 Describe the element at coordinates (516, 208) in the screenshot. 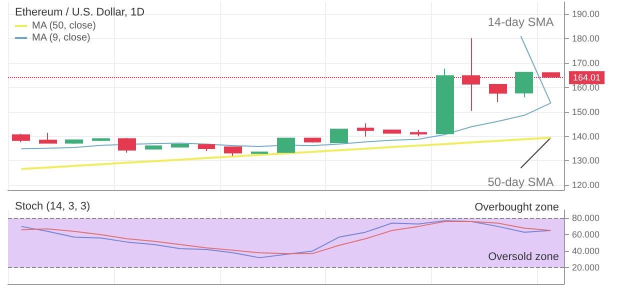

I see `ref-line-label: Overbought zone` at that location.